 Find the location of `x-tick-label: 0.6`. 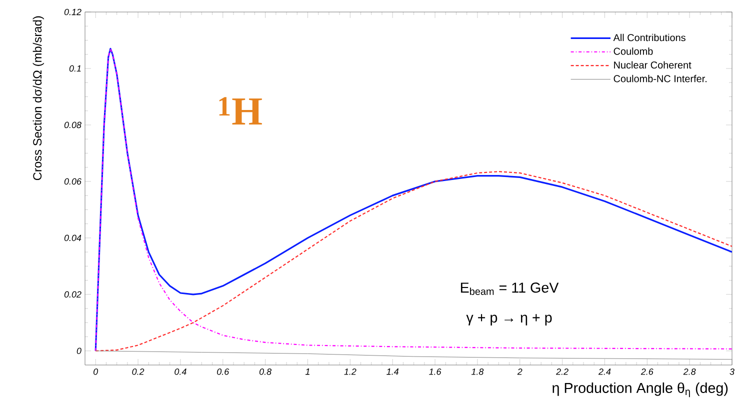

x-tick-label: 0.6 is located at coordinates (223, 371).